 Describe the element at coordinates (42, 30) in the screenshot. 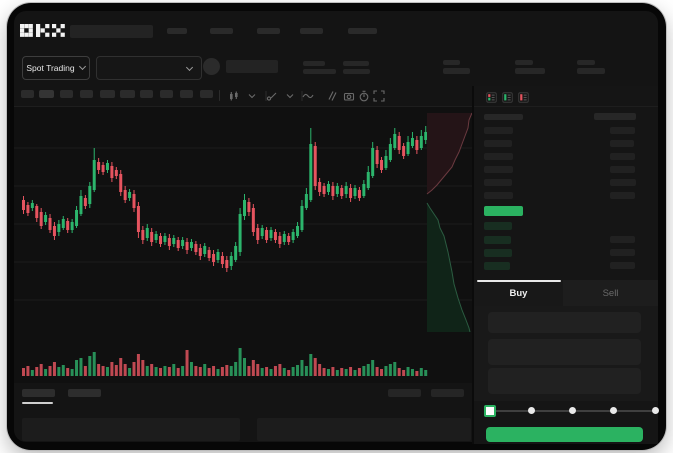

I see `okx-logo` at that location.